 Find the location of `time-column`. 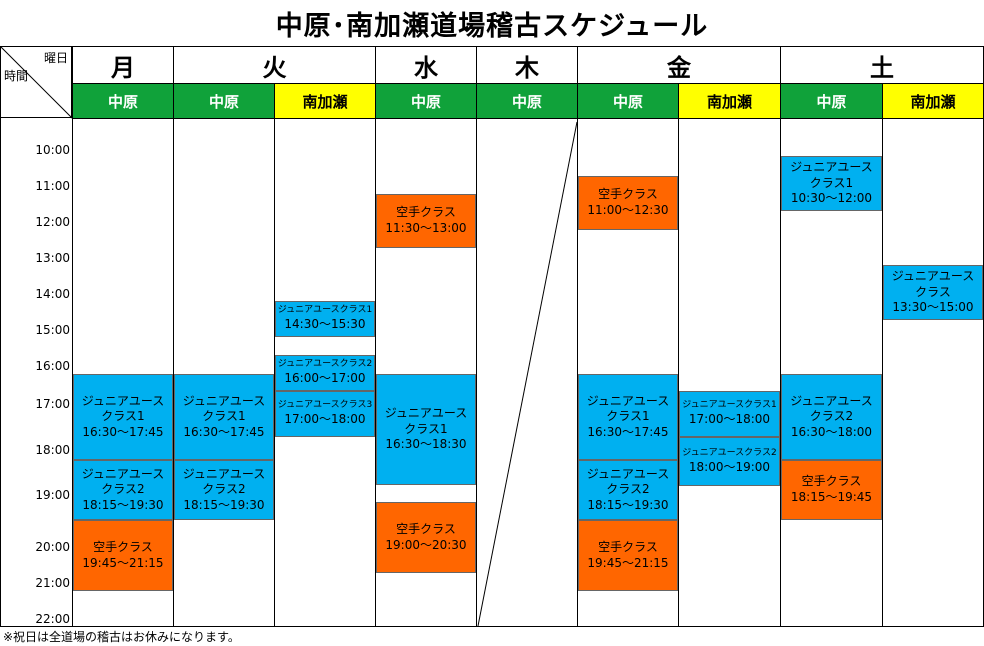

time-column is located at coordinates (36, 372).